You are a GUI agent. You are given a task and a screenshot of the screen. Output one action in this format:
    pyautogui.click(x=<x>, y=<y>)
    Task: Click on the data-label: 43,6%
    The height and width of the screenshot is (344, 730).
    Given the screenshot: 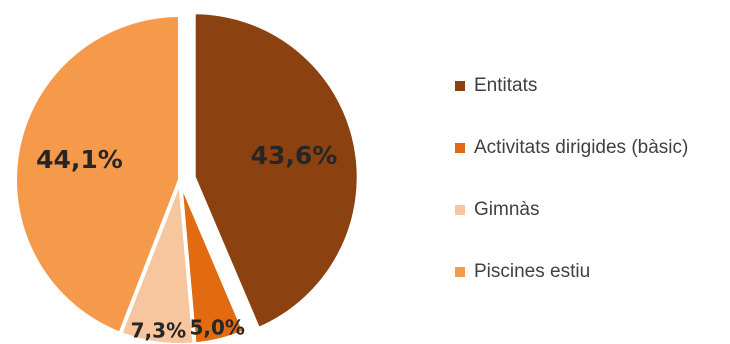 What is the action you would take?
    pyautogui.click(x=294, y=155)
    